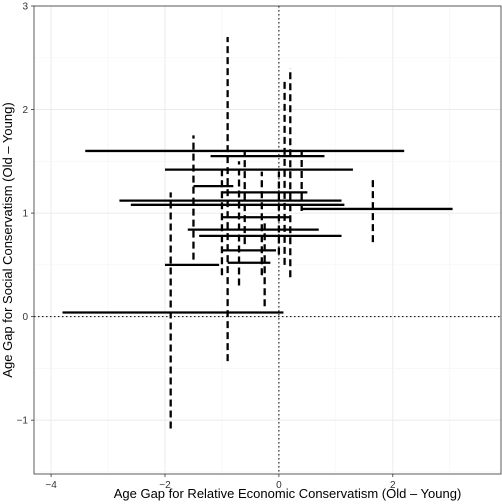 Image resolution: width=502 pixels, height=504 pixels. What do you see at coordinates (393, 485) in the screenshot?
I see `x-tick-label: 2` at bounding box center [393, 485].